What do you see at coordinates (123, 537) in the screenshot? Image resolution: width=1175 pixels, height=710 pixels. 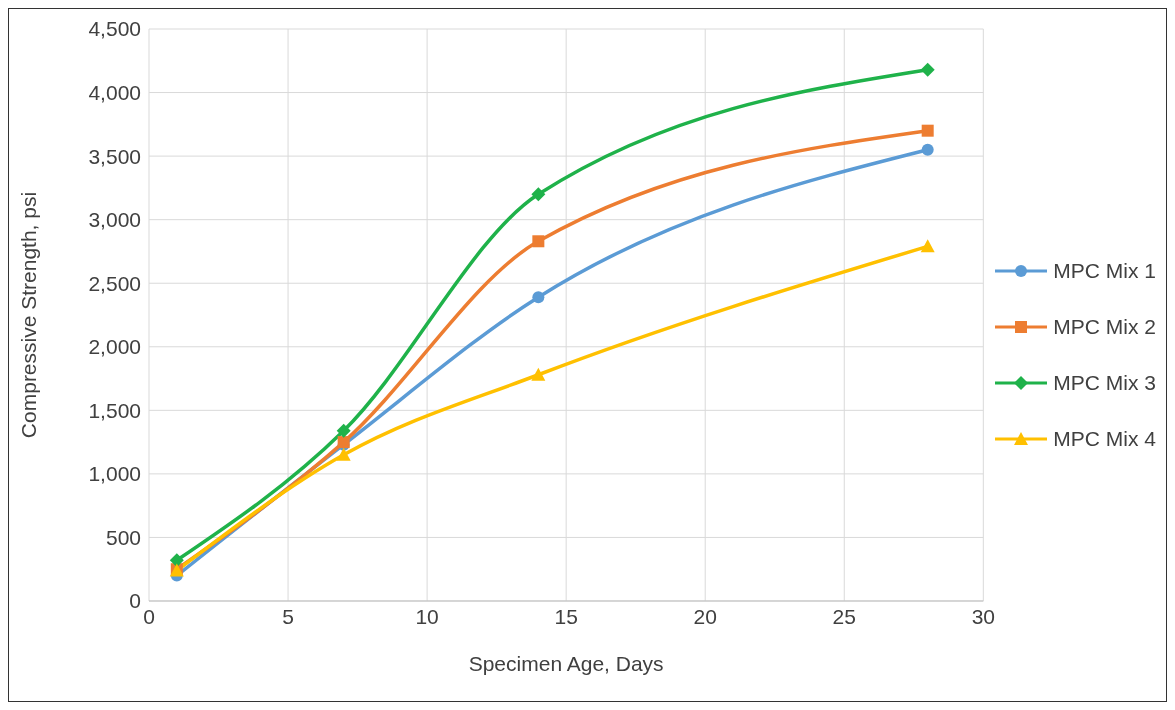 I see `y-tick-label: 500` at bounding box center [123, 537].